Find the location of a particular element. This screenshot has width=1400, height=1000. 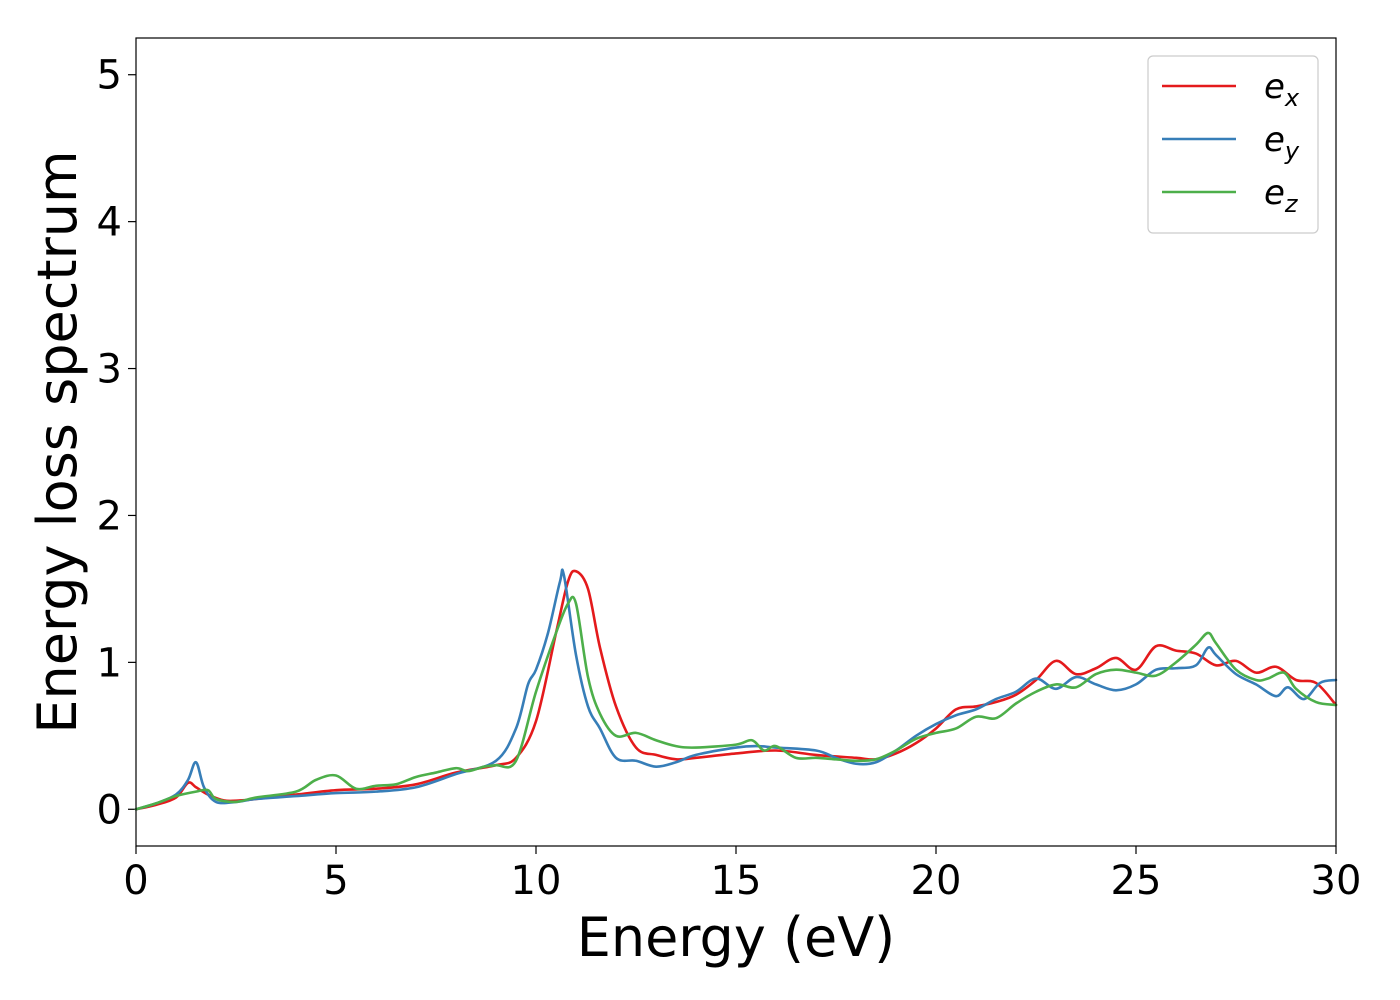

x-tick-label: 25 is located at coordinates (1136, 881).